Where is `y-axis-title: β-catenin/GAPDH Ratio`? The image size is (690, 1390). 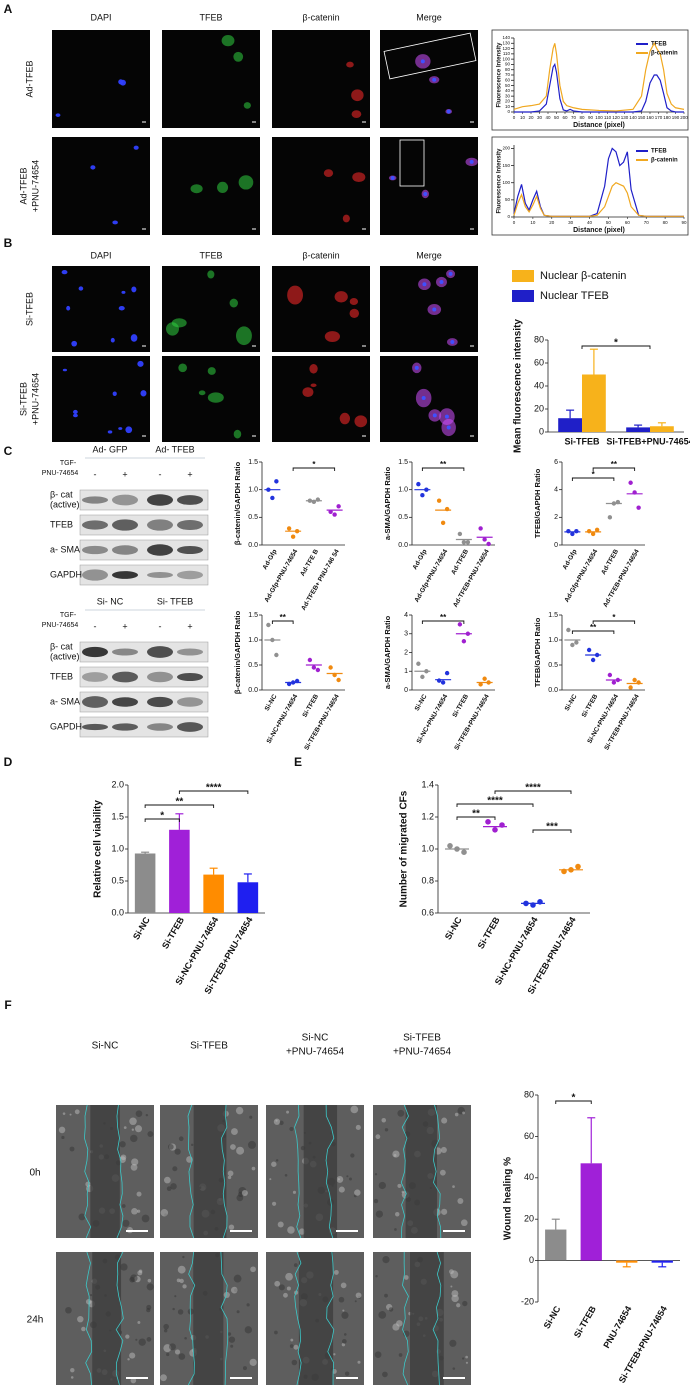 y-axis-title: β-catenin/GAPDH Ratio is located at coordinates (237, 652).